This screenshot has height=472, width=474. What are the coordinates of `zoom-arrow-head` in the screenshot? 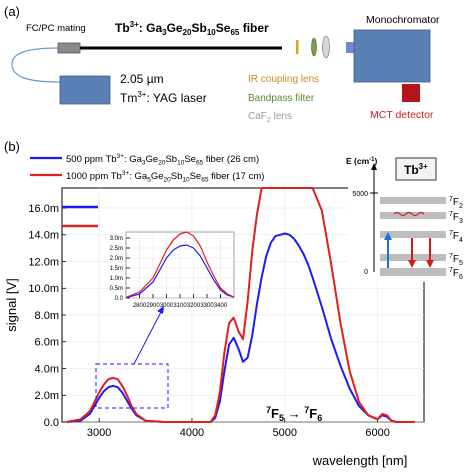 It's located at (160, 310).